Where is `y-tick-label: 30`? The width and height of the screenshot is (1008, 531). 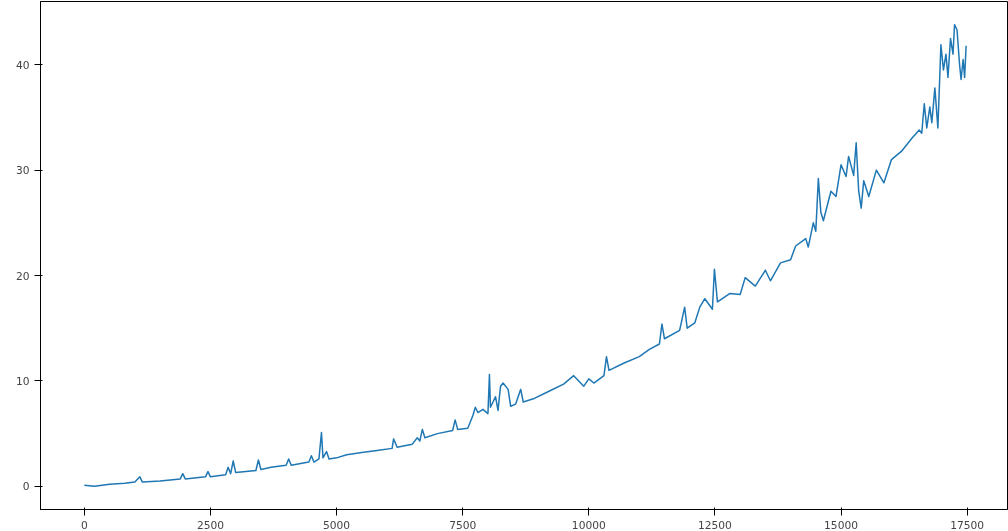
y-tick-label: 30 is located at coordinates (22, 171).